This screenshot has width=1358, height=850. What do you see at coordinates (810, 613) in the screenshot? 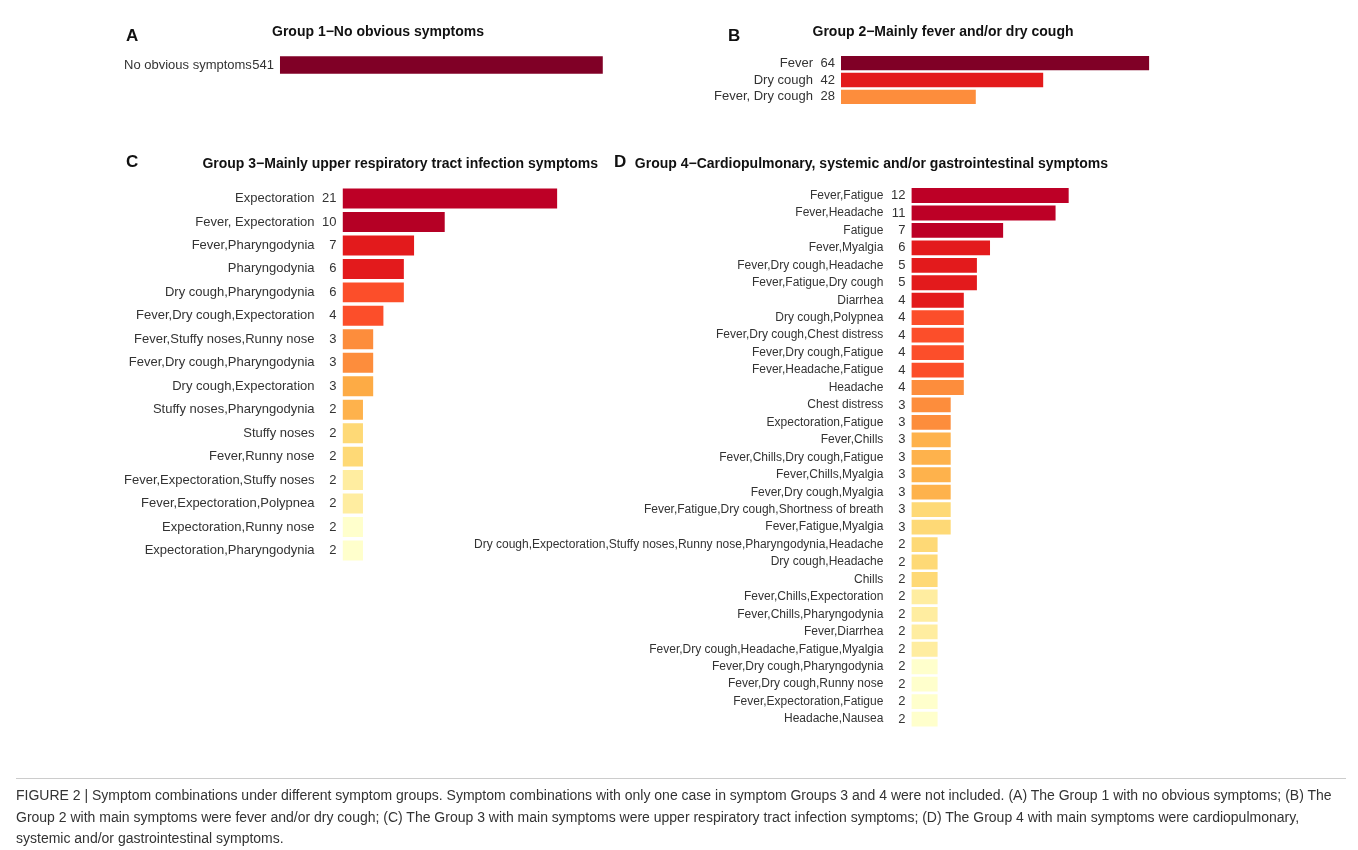
I see `y-tick-label: Fever,Chills,Pharyngodynia` at bounding box center [810, 613].